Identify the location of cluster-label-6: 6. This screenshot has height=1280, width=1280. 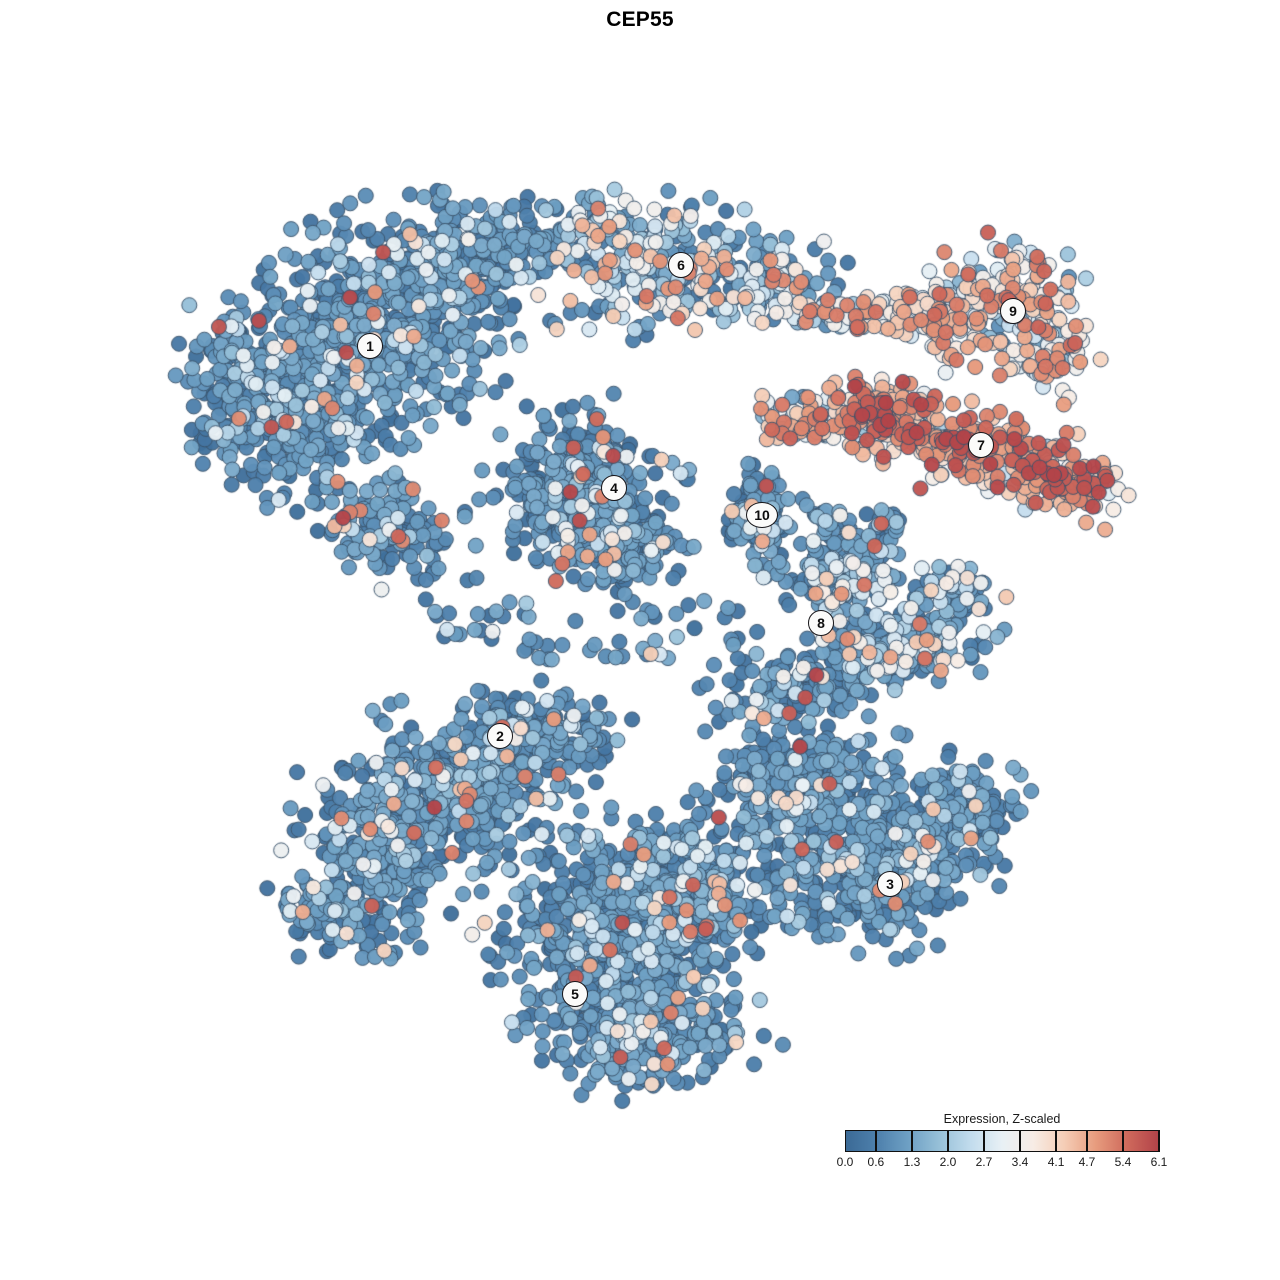
(681, 265).